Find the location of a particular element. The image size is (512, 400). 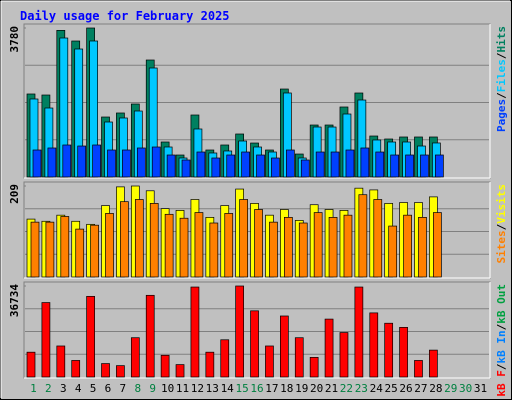

x-tick-label: 3 is located at coordinates (63, 388).